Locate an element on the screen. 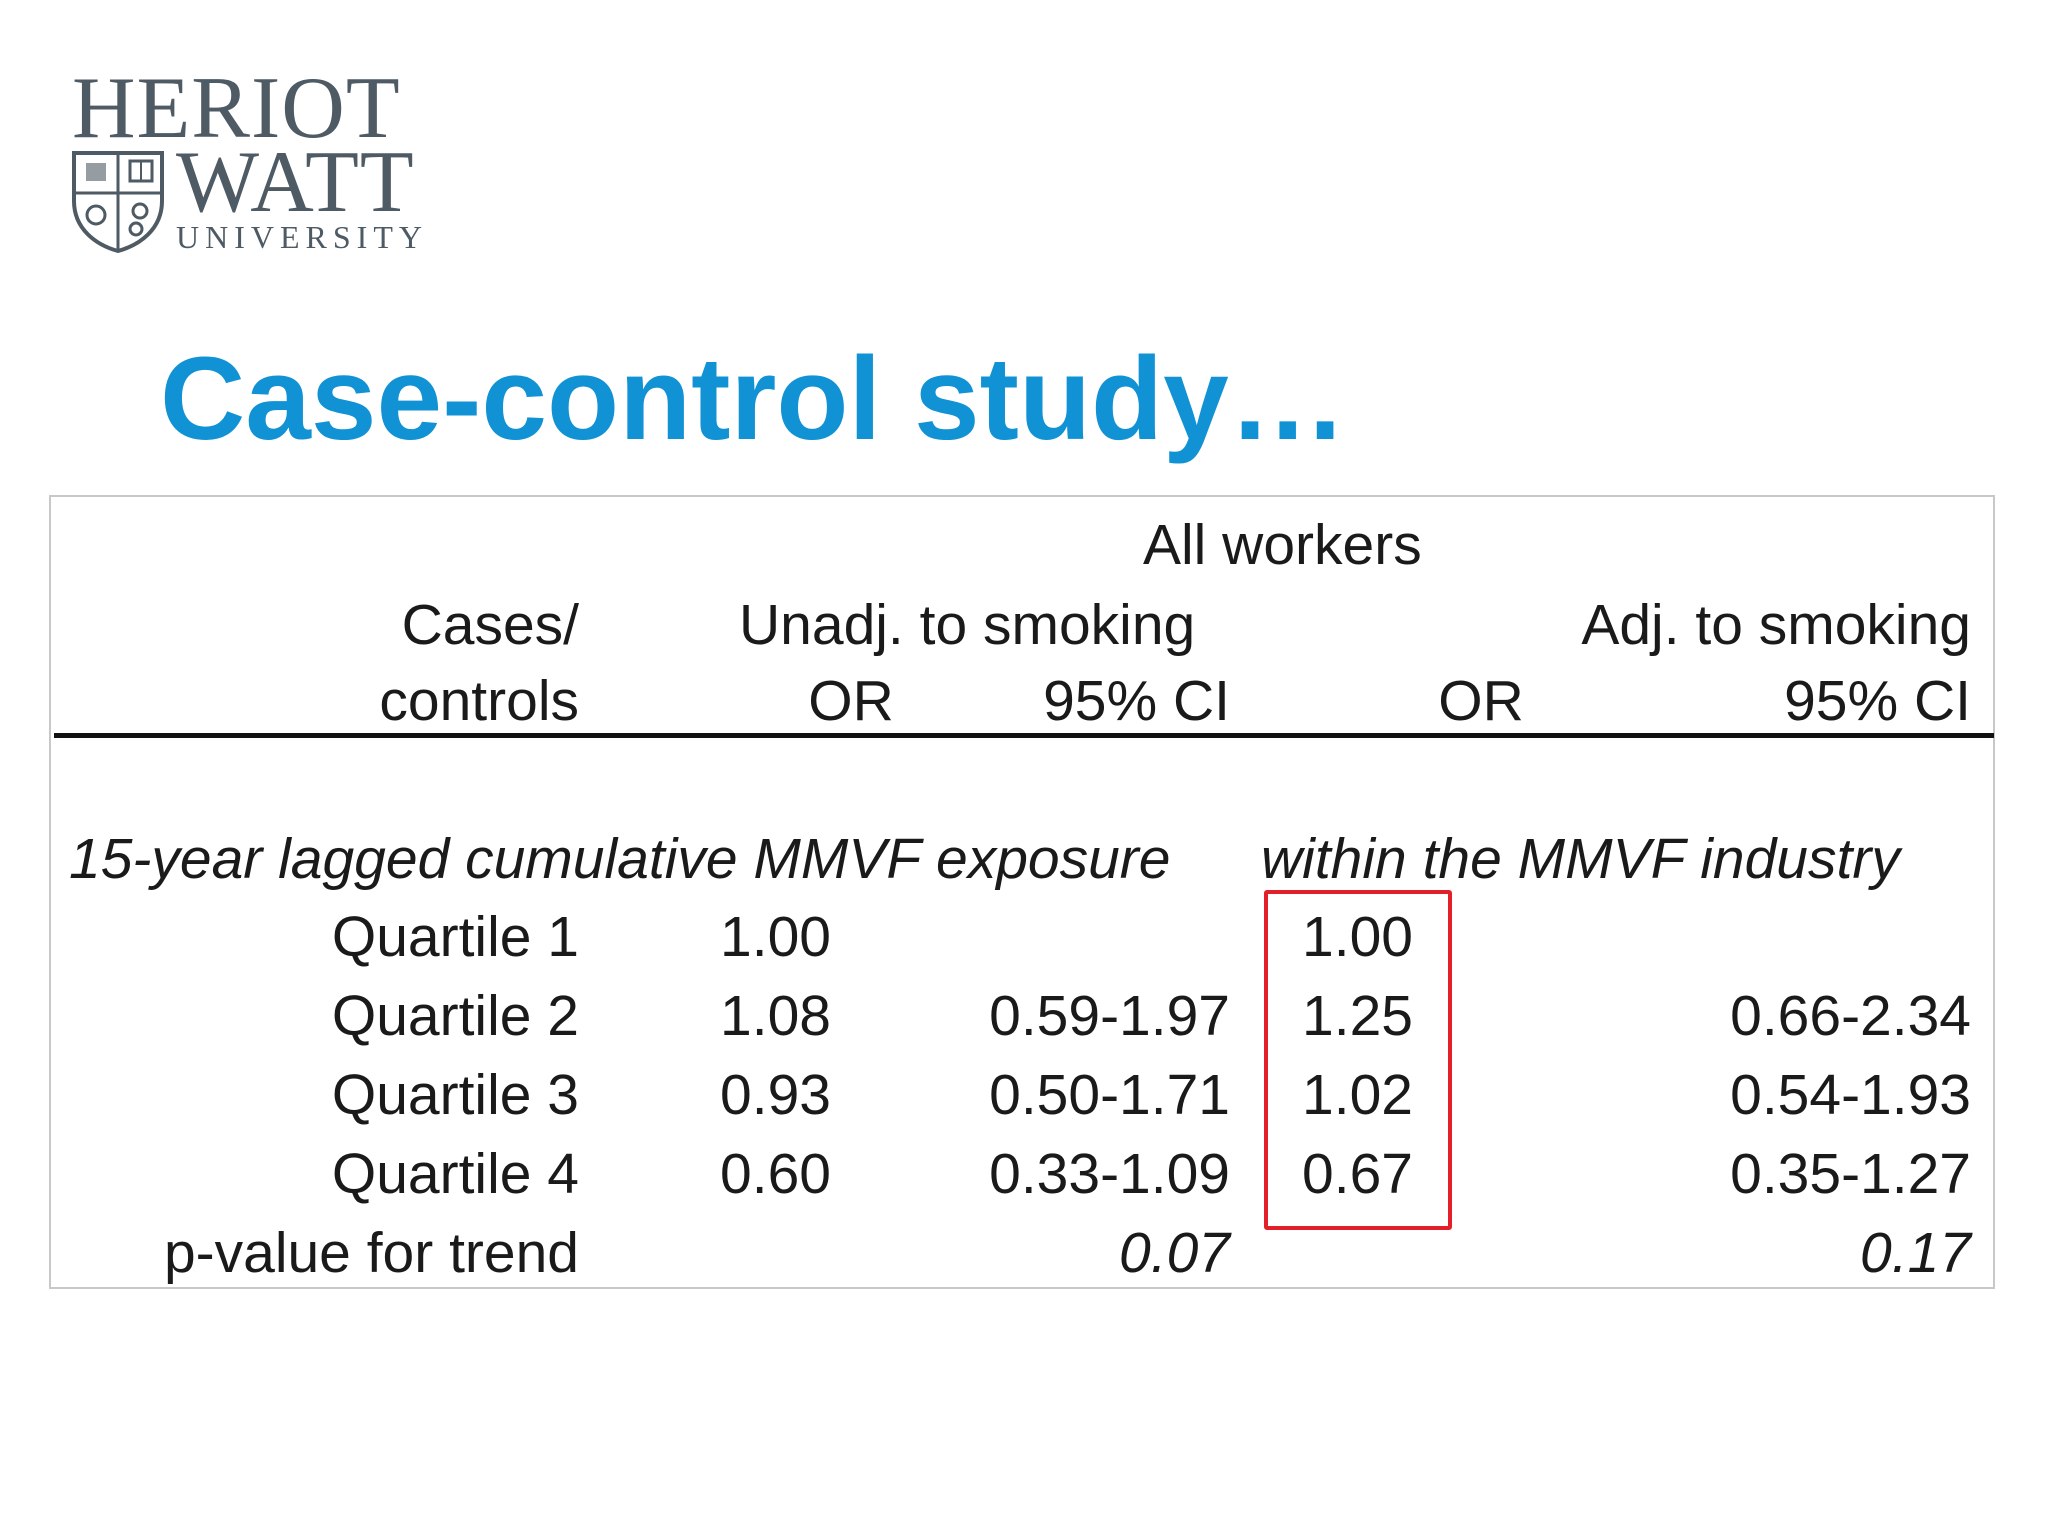 This screenshot has width=2048, height=1536. or-adjusted: 1.00 is located at coordinates (1357, 937).